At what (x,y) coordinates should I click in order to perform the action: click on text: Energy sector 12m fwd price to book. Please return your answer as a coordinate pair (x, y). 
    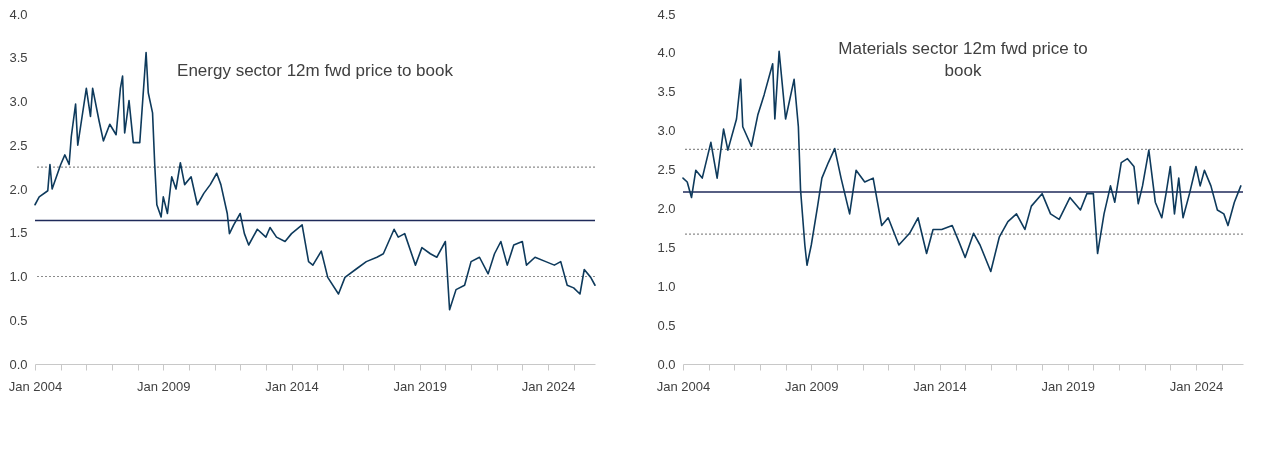
    Looking at the image, I should click on (315, 70).